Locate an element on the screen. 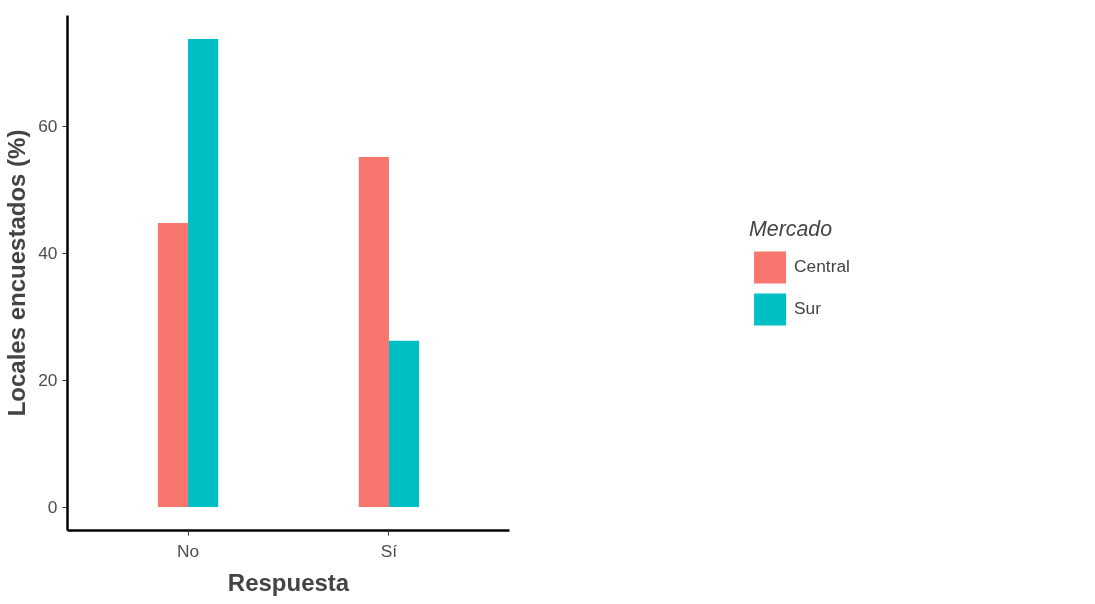 Image resolution: width=1095 pixels, height=604 pixels. y-axis-title: Locales encuestados (%) is located at coordinates (17, 273).